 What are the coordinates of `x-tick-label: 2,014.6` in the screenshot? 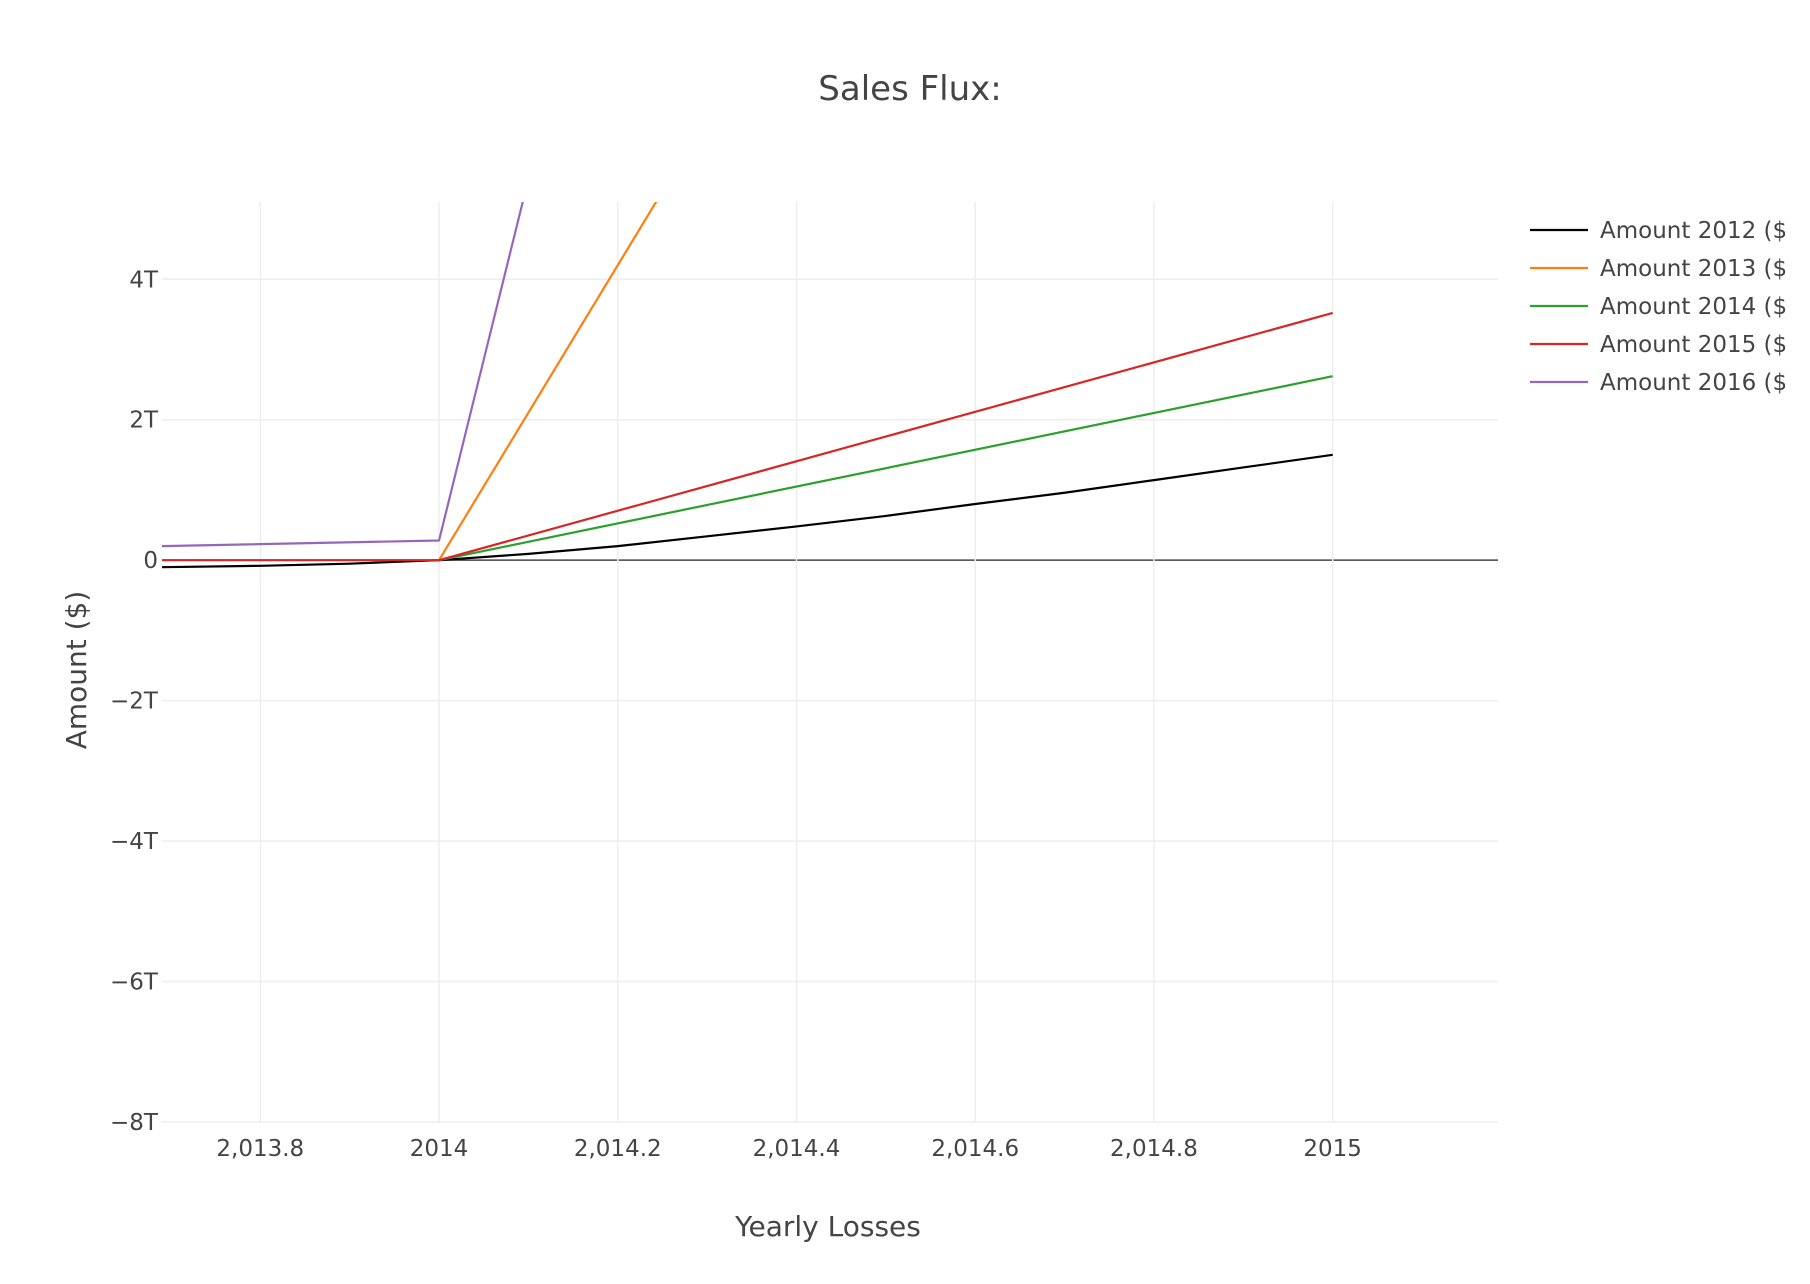 It's located at (975, 1149).